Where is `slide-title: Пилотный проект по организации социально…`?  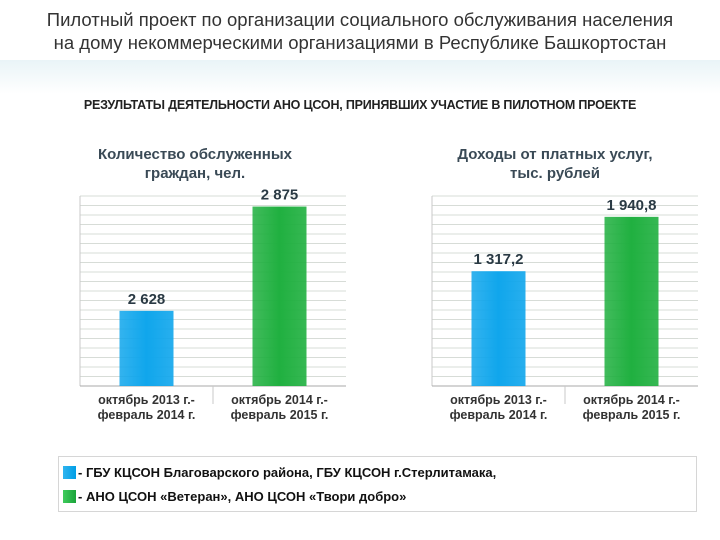 slide-title: Пилотный проект по организации социально… is located at coordinates (360, 31).